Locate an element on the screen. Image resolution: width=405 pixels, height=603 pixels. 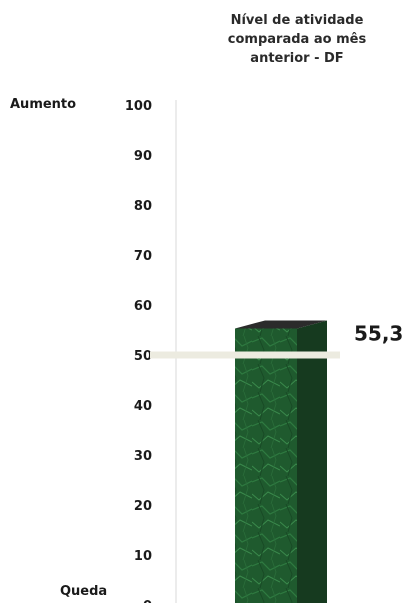
y-tick-label-30: 30 is located at coordinates (143, 456).